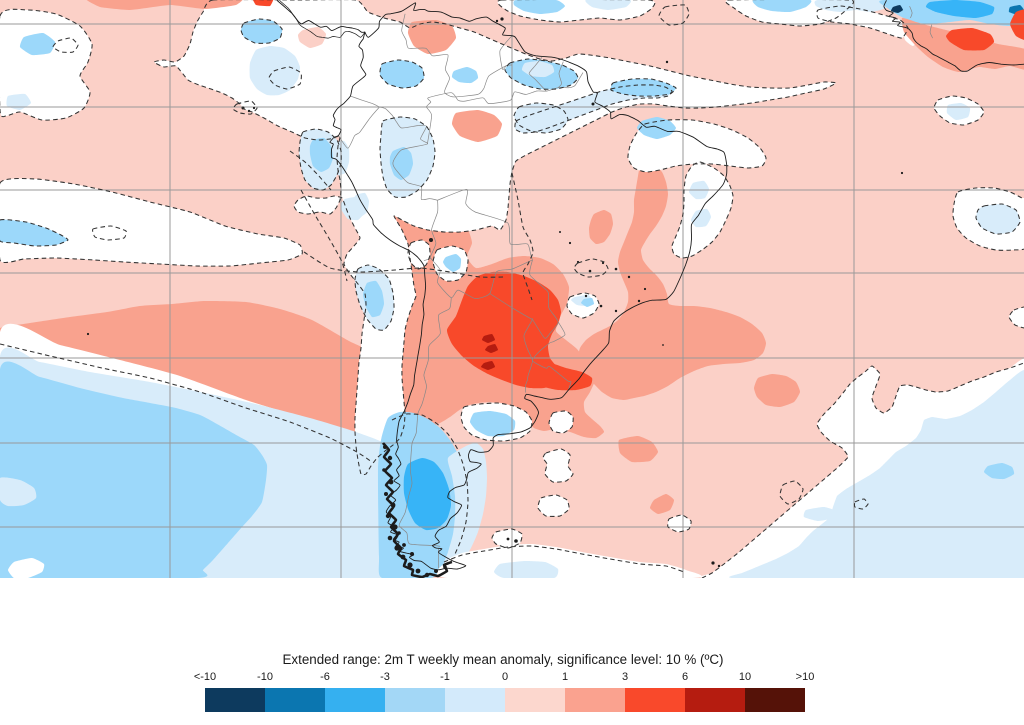 The height and width of the screenshot is (725, 1024). Describe the element at coordinates (685, 677) in the screenshot. I see `svg-text: 6` at that location.